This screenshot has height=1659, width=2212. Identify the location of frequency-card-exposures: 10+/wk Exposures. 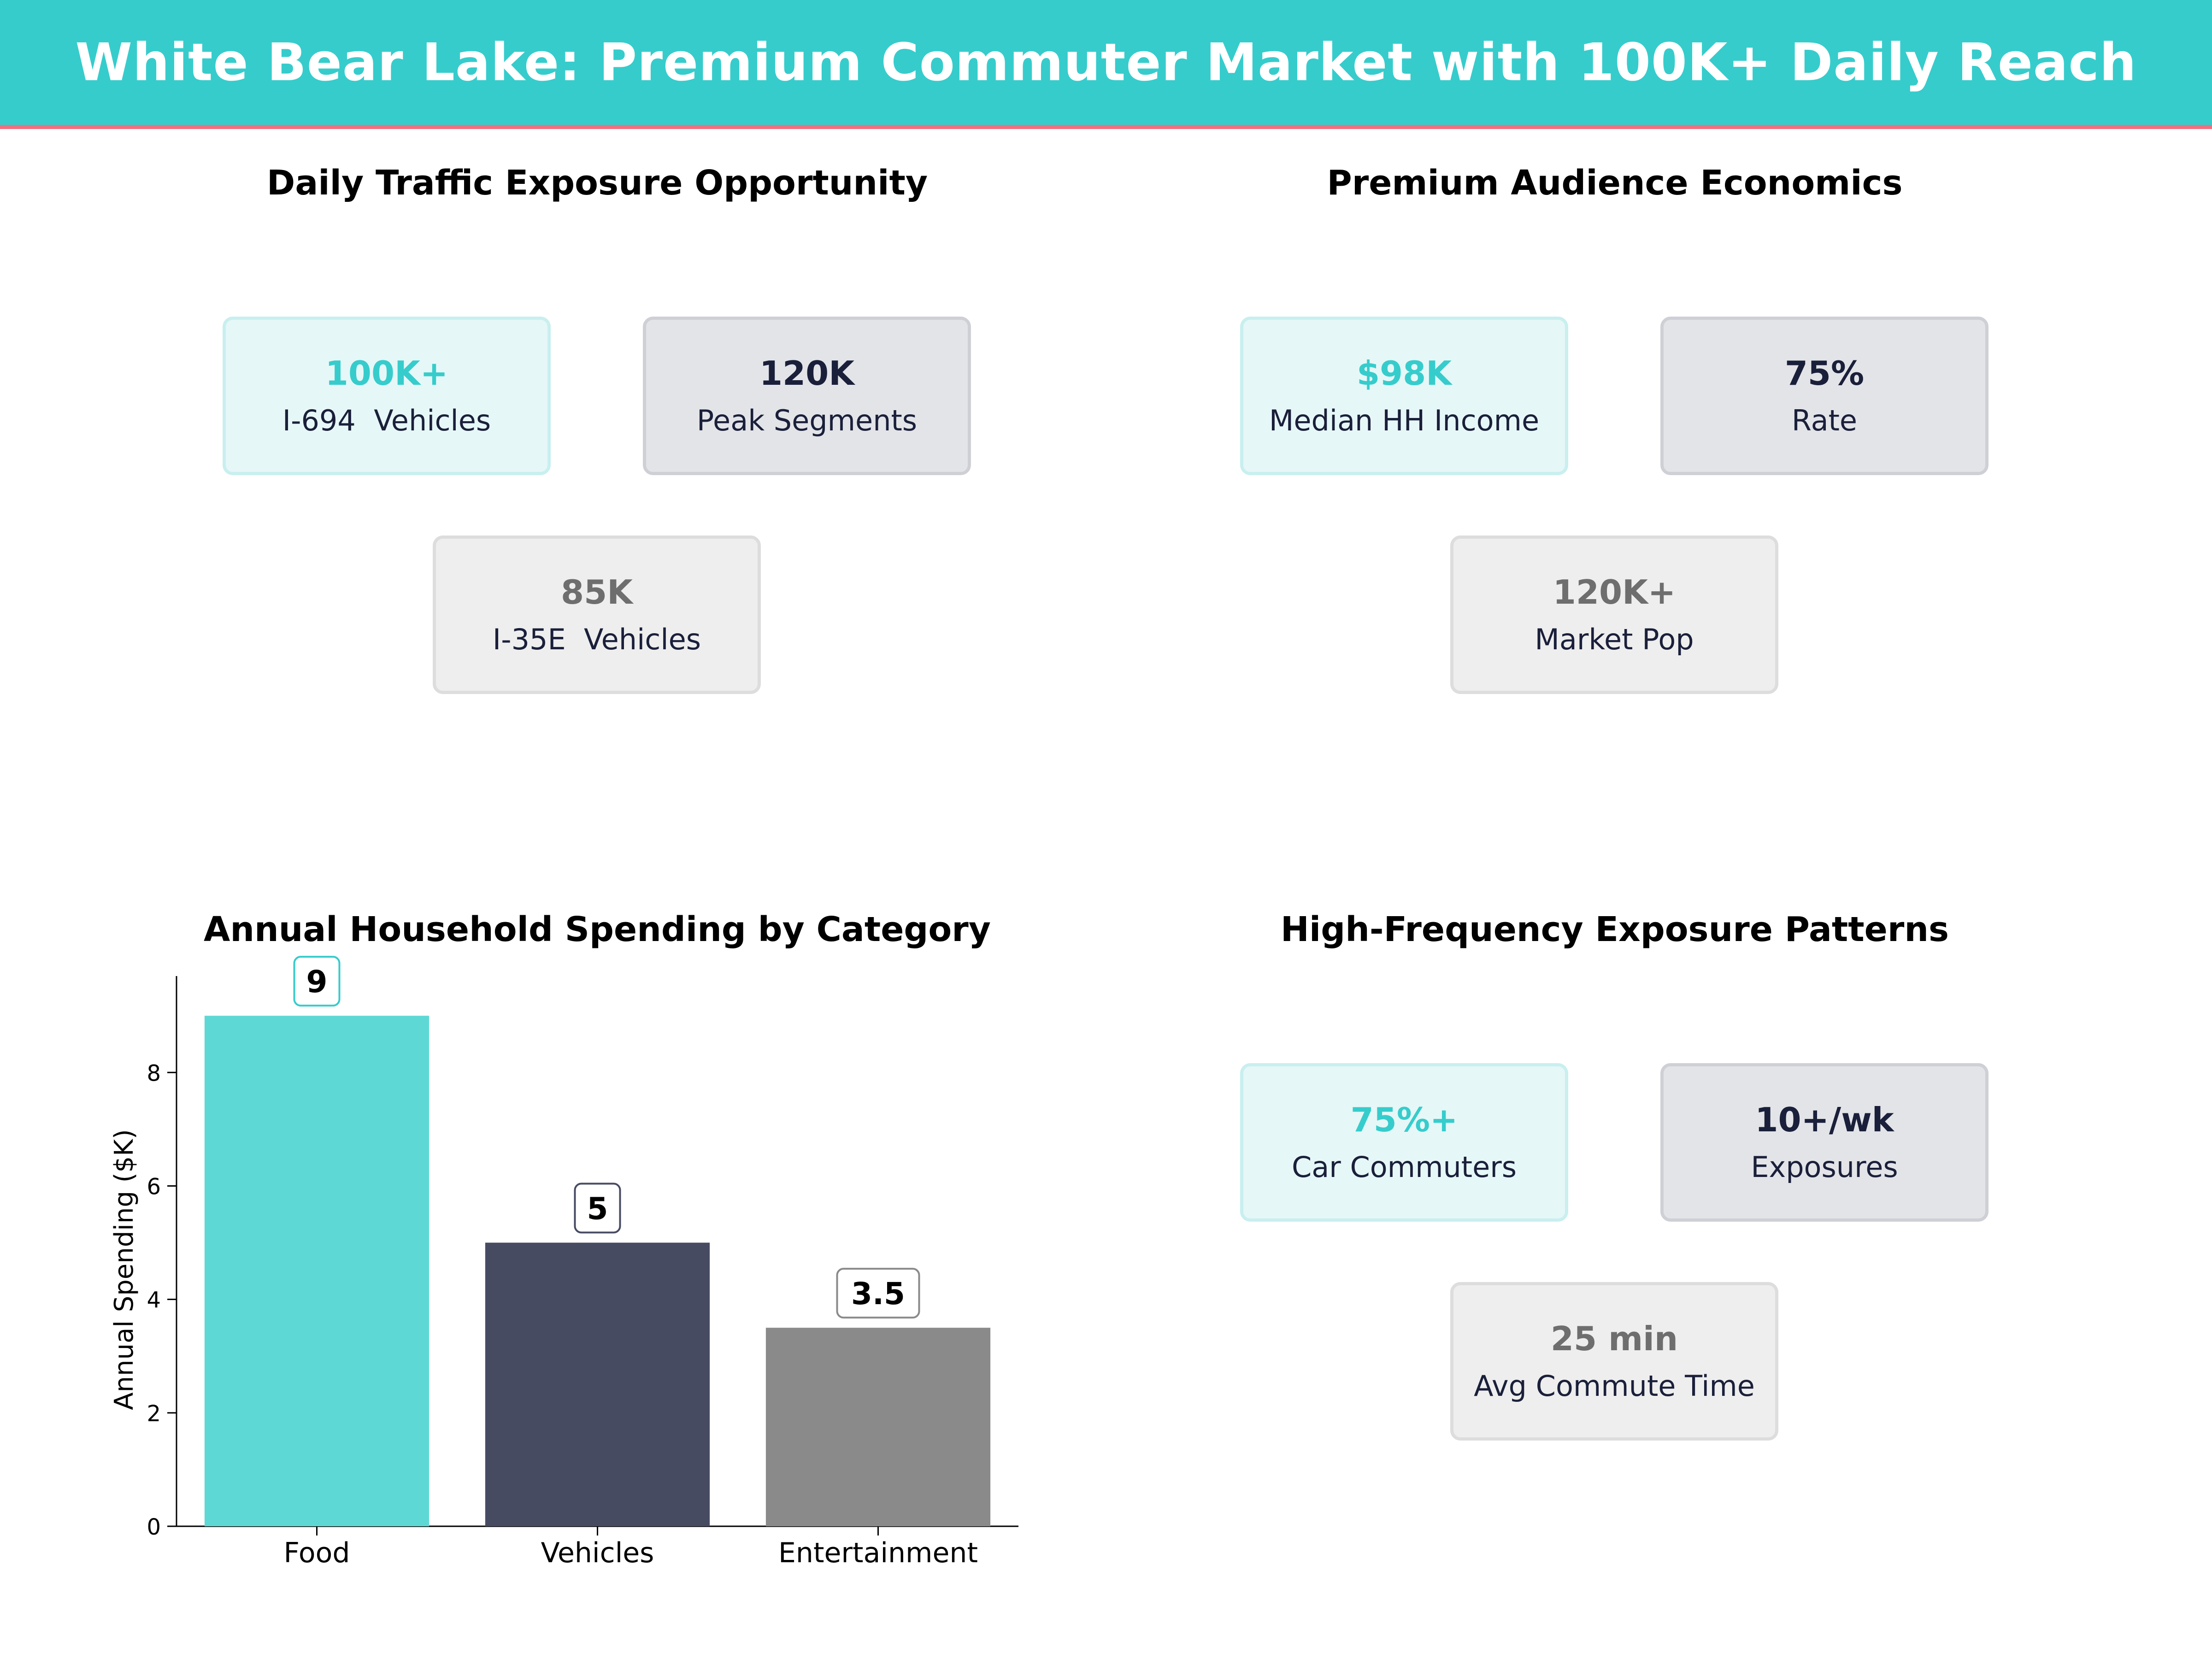
(1824, 1142).